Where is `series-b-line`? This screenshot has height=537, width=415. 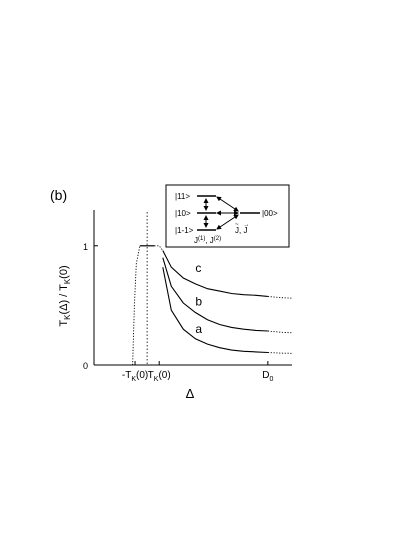
series-b-line is located at coordinates (215, 294).